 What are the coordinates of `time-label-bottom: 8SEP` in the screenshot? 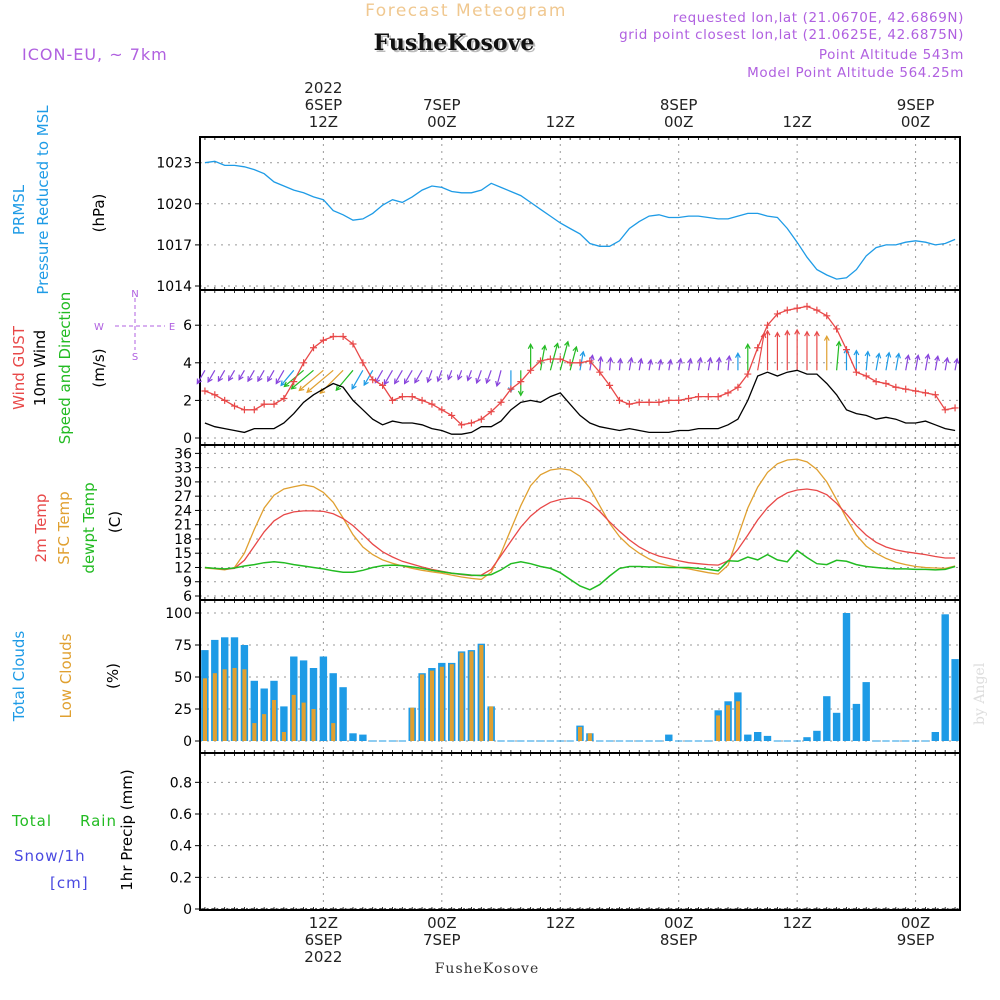 It's located at (679, 940).